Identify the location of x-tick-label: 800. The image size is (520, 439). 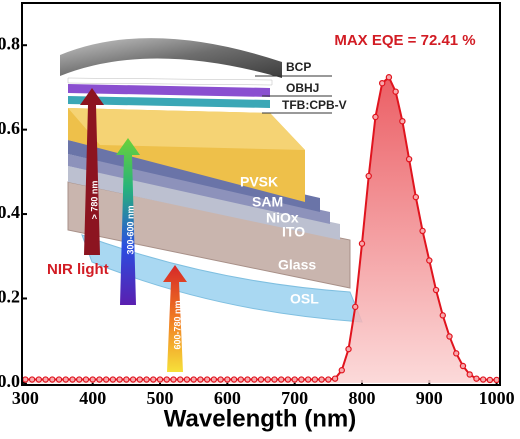
(361, 398).